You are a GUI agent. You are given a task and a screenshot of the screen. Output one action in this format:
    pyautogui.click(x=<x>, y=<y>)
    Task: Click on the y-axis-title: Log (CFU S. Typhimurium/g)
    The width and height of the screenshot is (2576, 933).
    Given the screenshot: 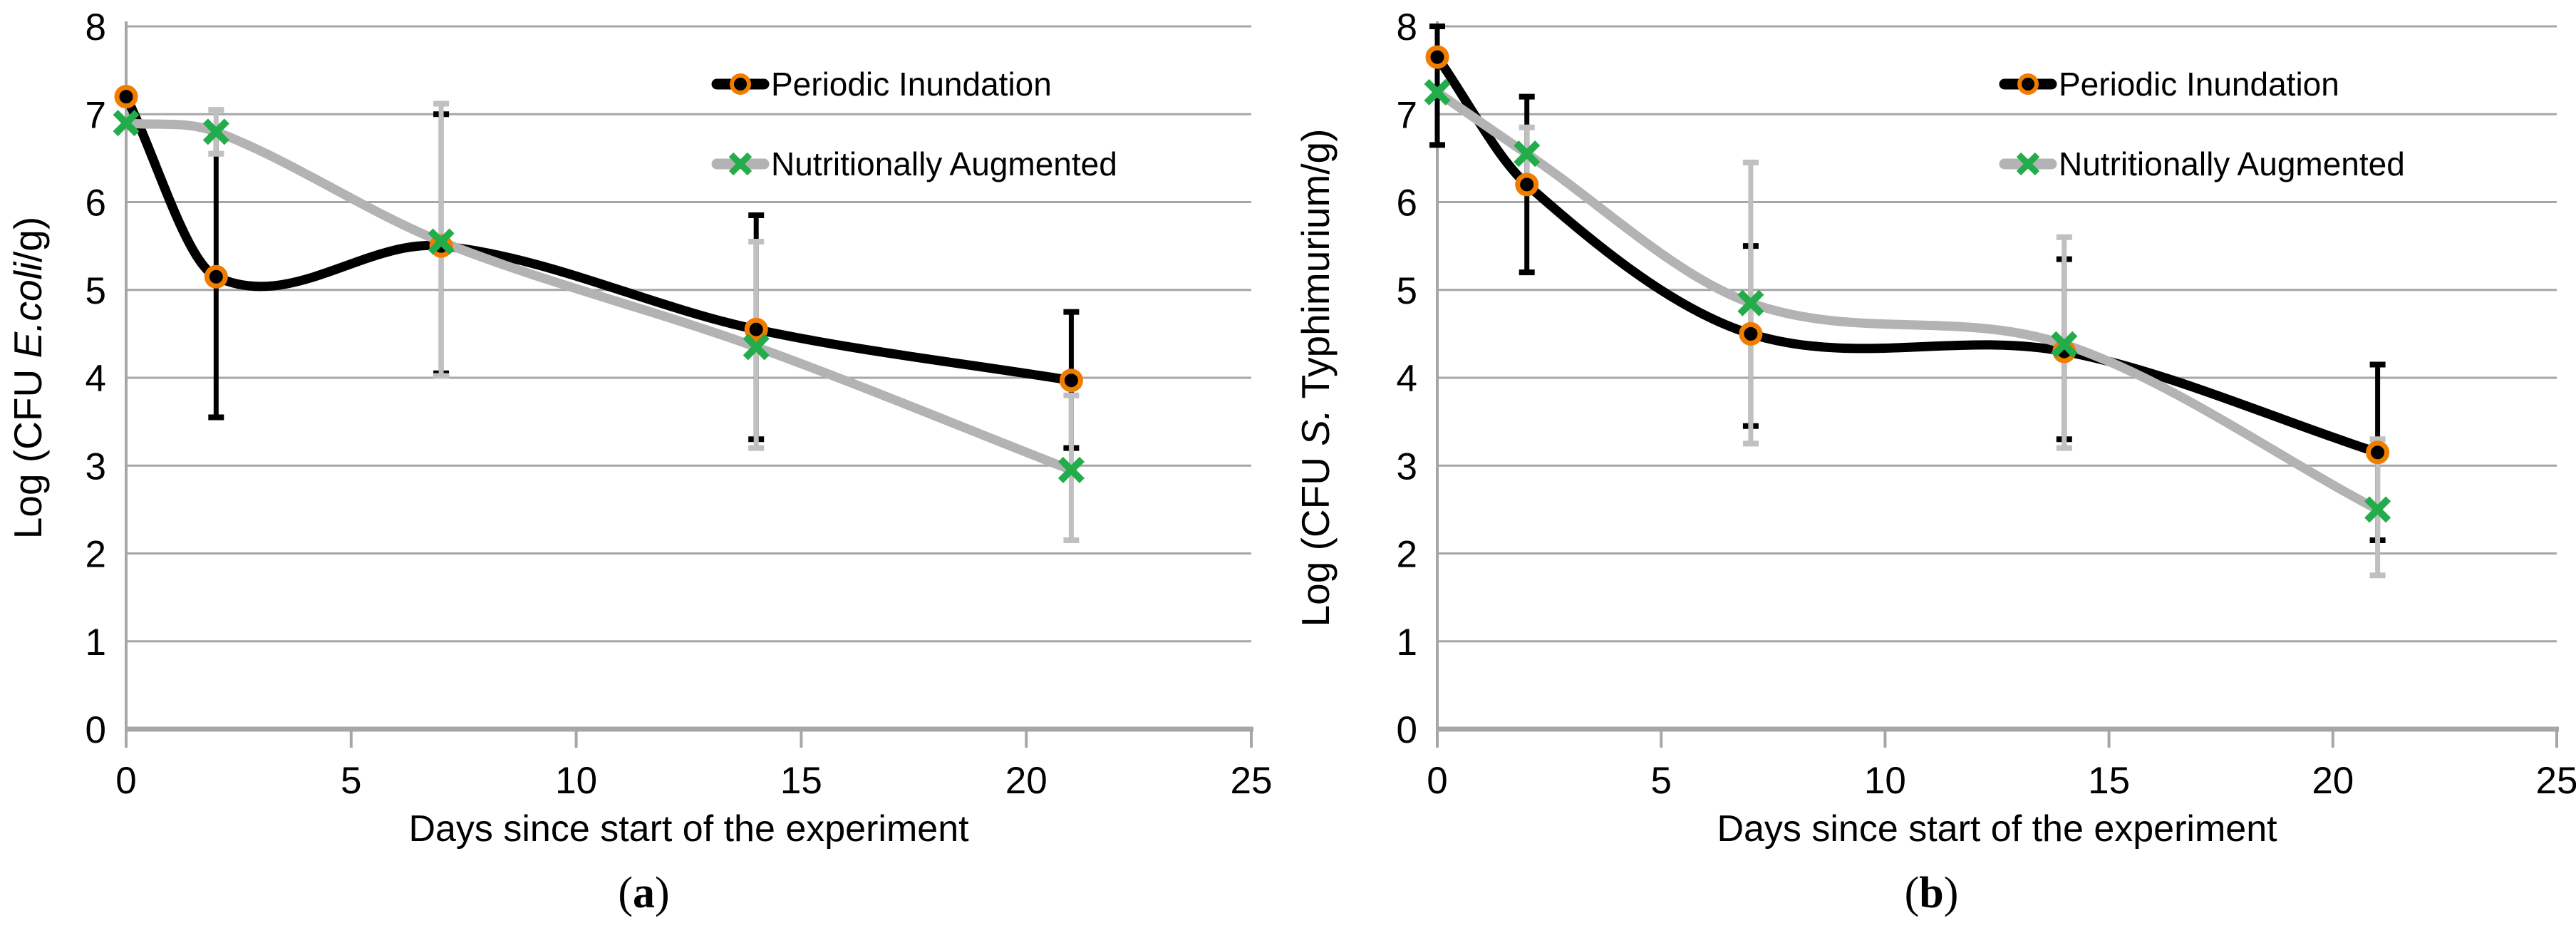 What is the action you would take?
    pyautogui.click(x=1316, y=378)
    